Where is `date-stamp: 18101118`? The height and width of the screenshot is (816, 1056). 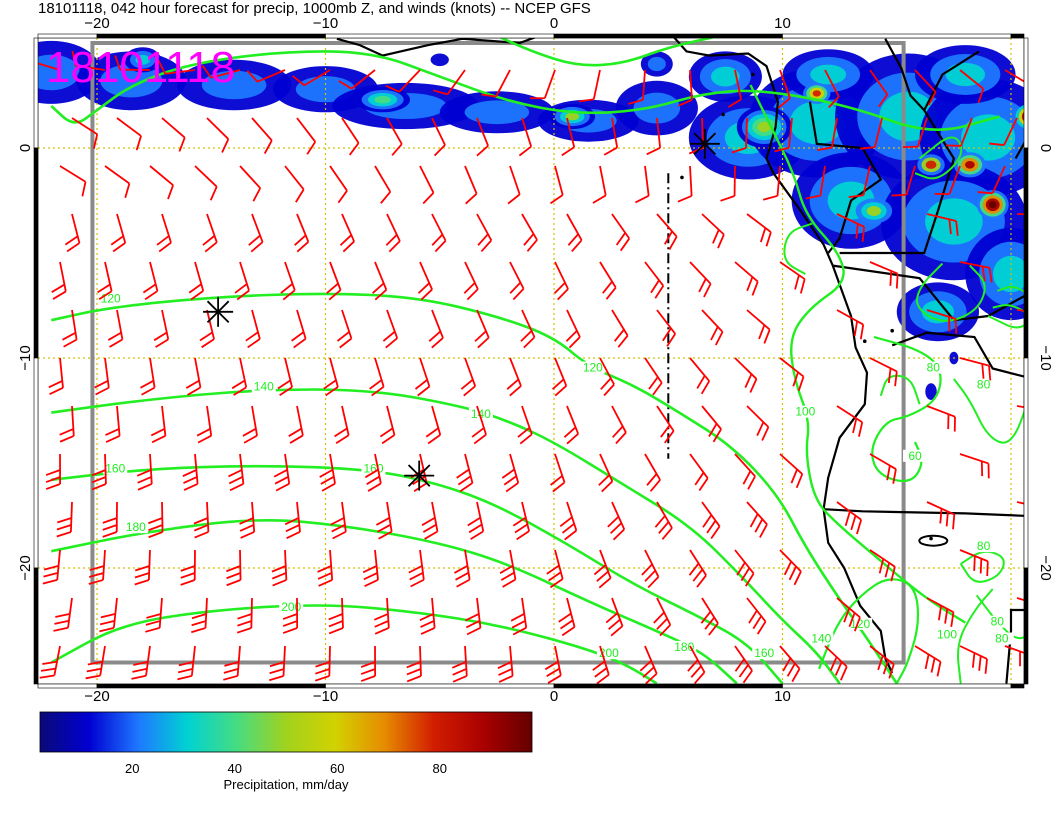
date-stamp: 18101118 is located at coordinates (140, 67).